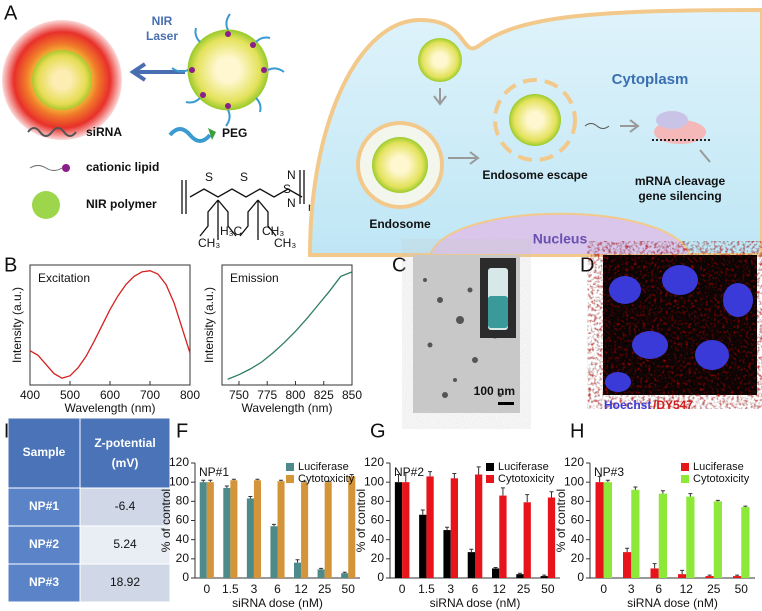  I want to click on x-tick-label: 850, so click(352, 395).